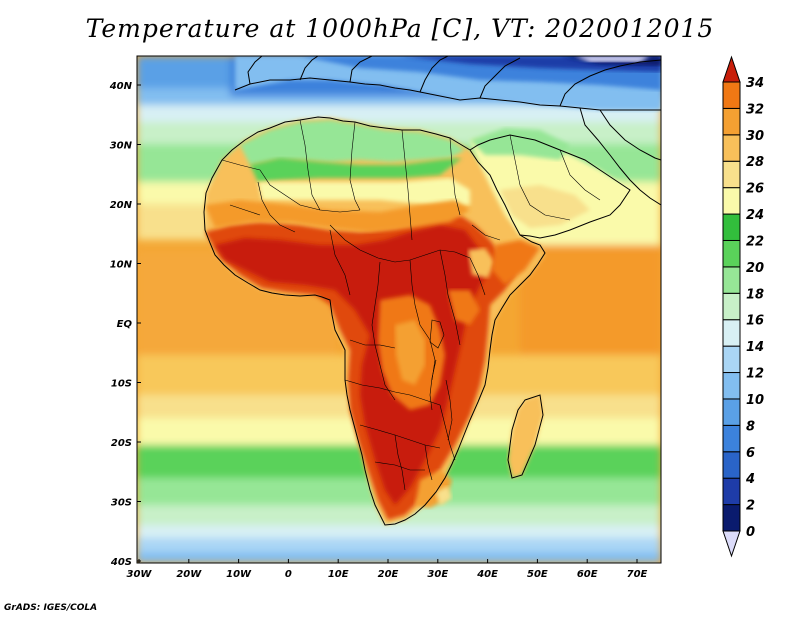  Describe the element at coordinates (750, 506) in the screenshot. I see `colorbar-label: 2` at that location.